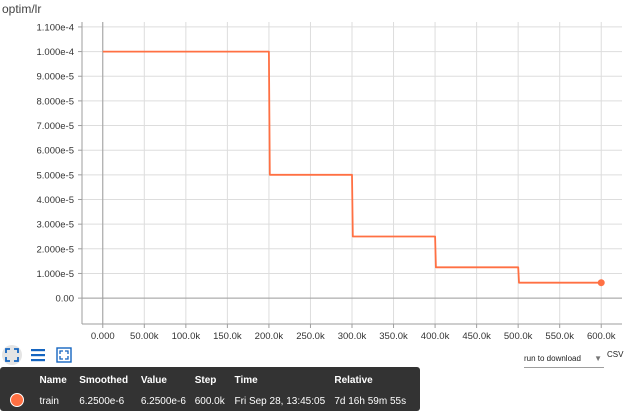 The image size is (624, 413). Describe the element at coordinates (144, 336) in the screenshot. I see `x-tick-label: 50.00k` at that location.